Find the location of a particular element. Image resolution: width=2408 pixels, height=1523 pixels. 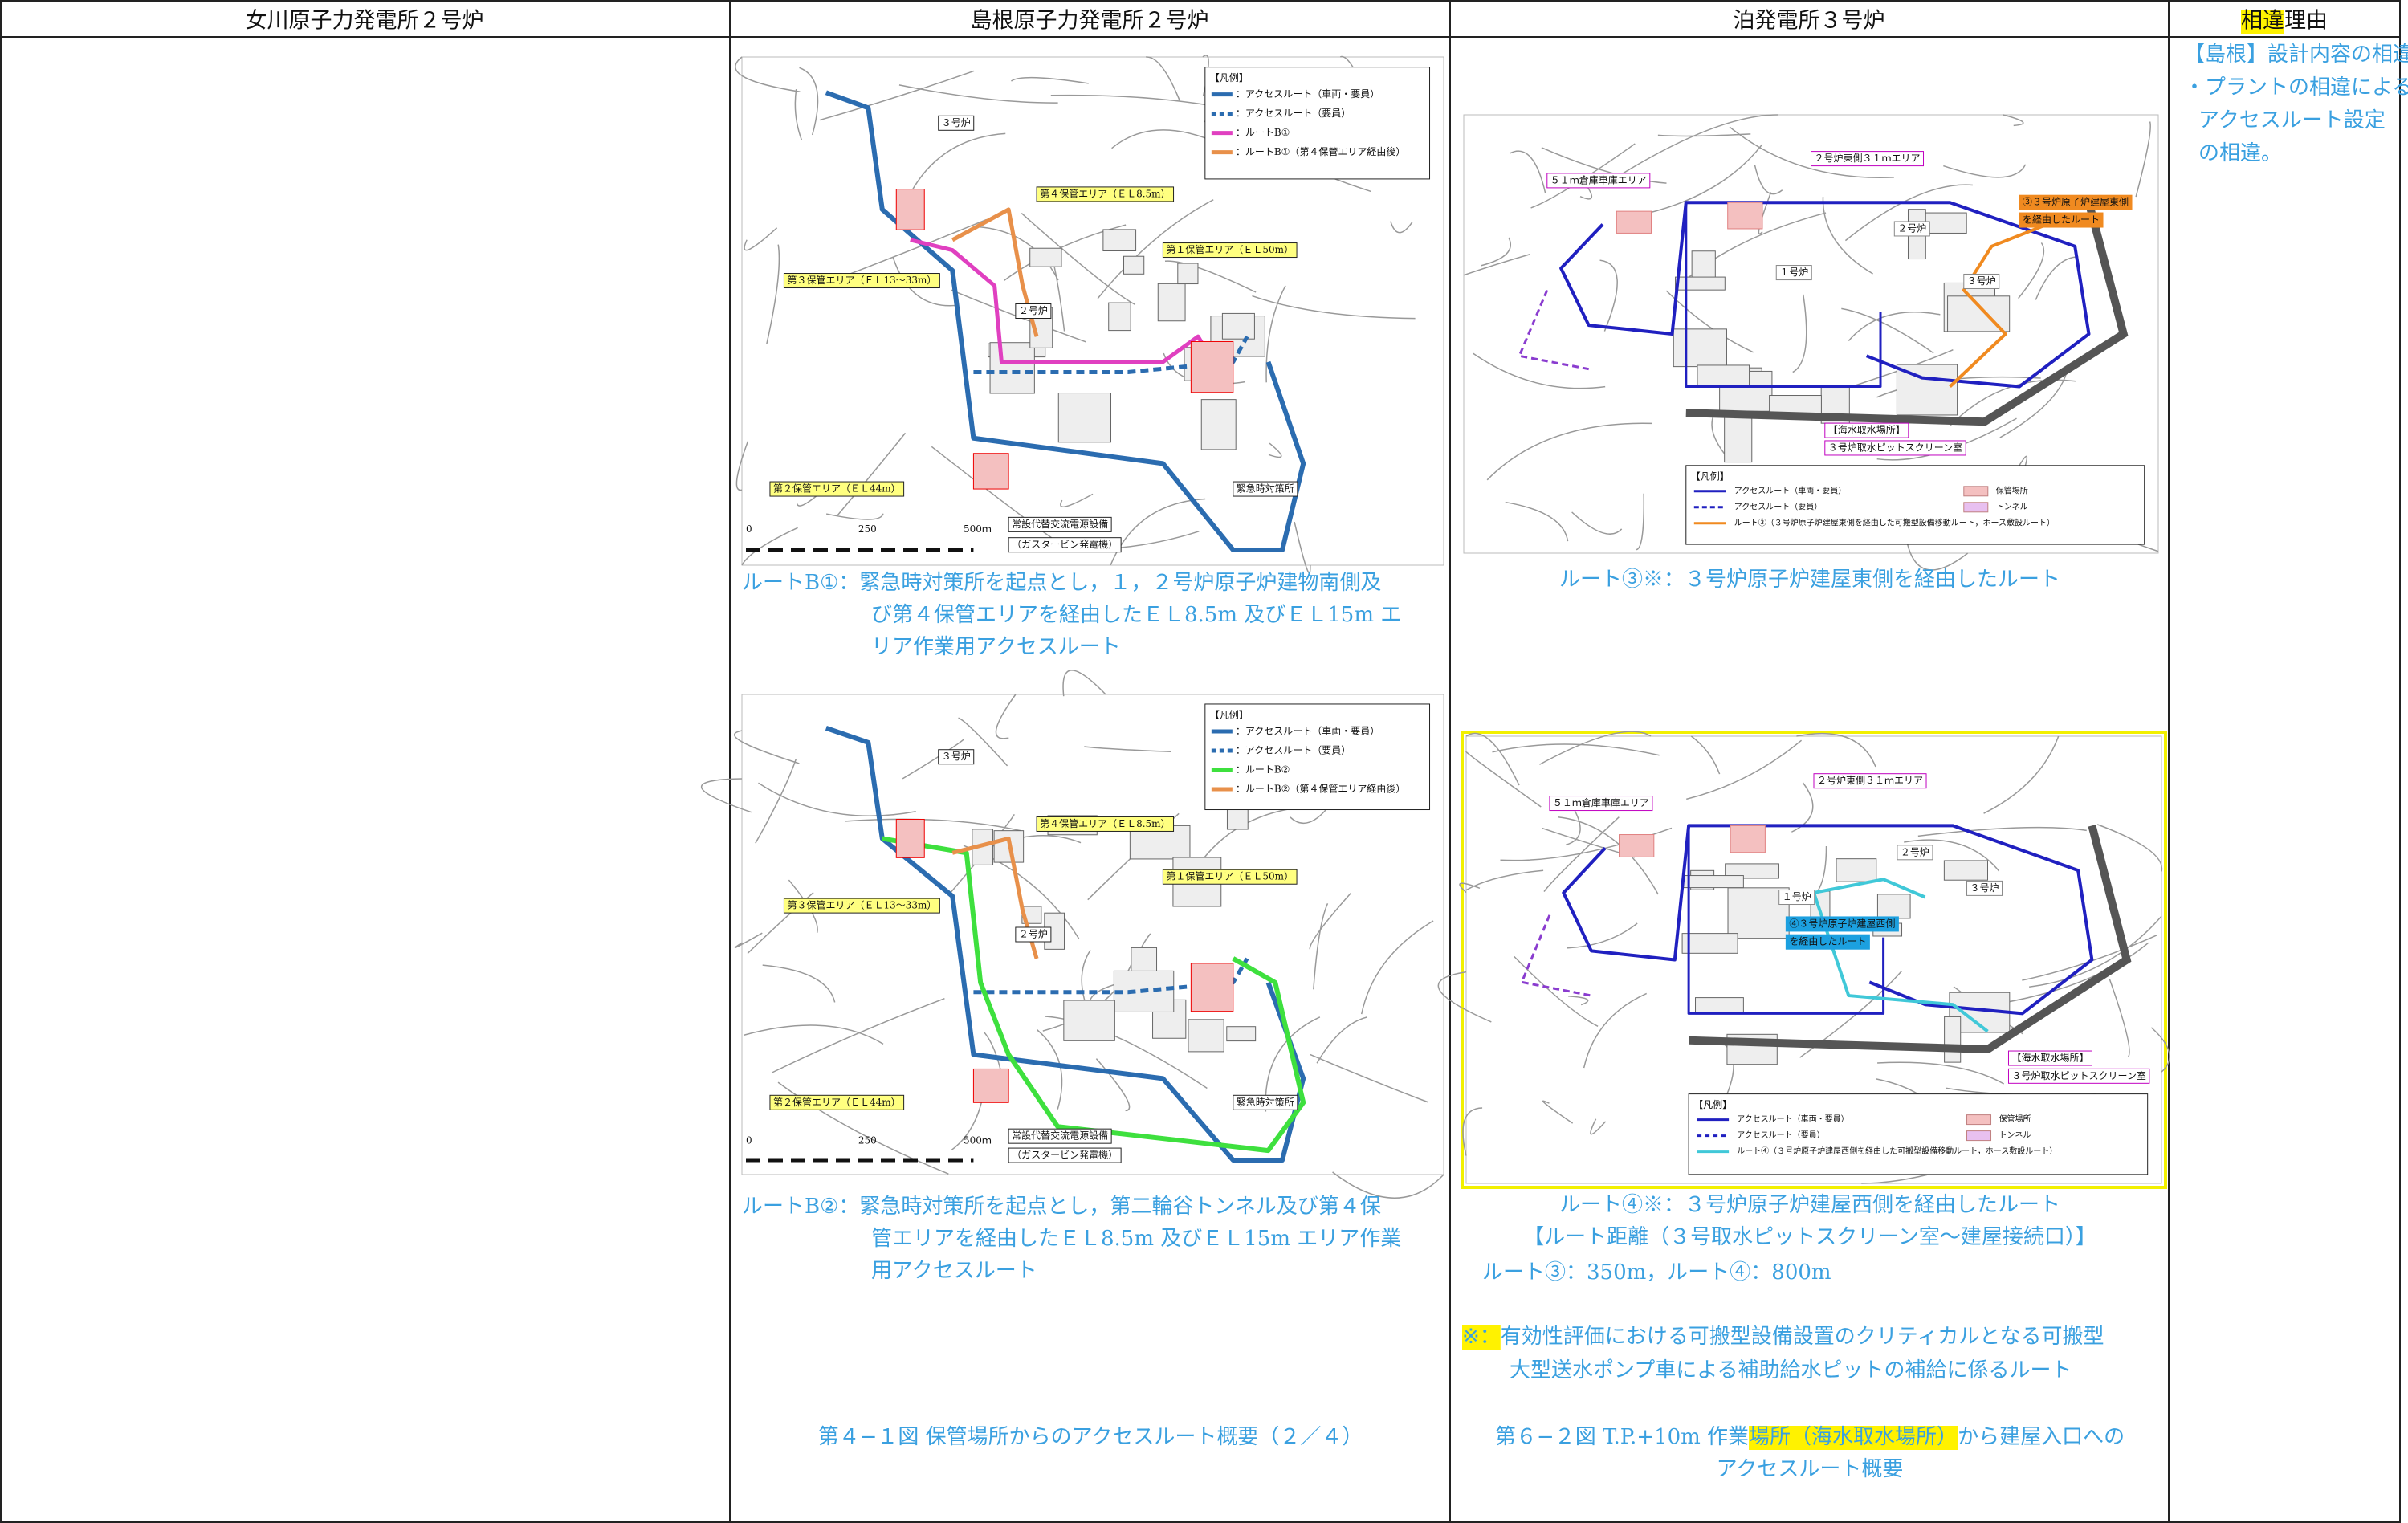

legend-label: アクセスルート（要員） is located at coordinates (1778, 507).